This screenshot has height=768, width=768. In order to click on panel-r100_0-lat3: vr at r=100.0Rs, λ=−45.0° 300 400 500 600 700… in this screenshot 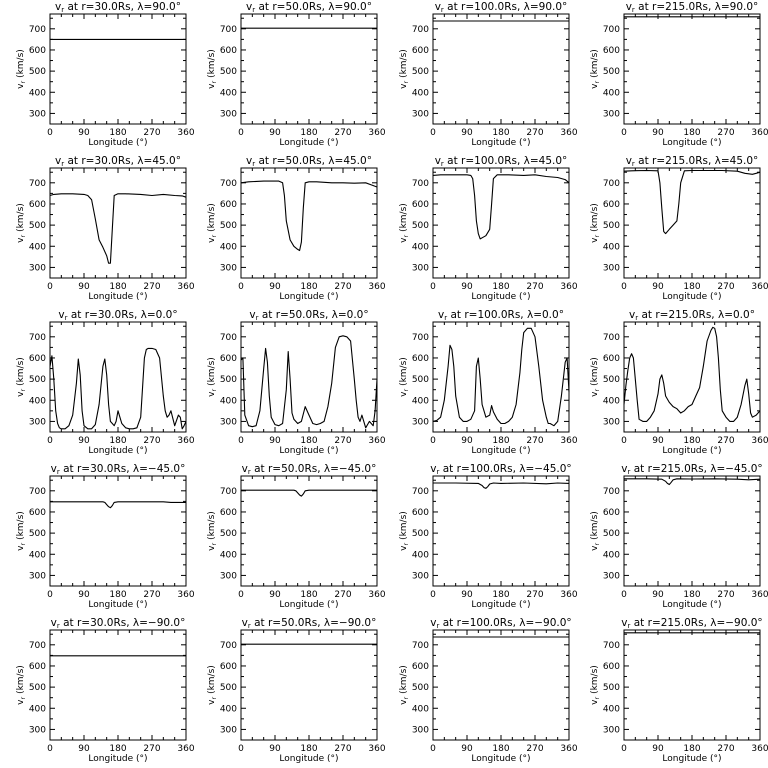, I will do `click(488, 536)`.